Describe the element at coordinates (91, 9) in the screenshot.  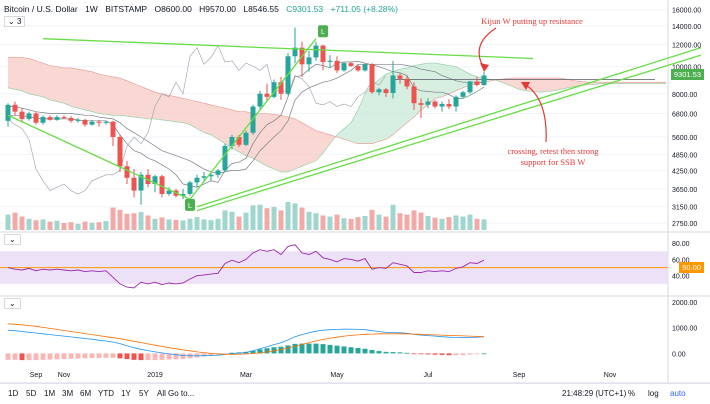
I see `interval-label: 1W` at that location.